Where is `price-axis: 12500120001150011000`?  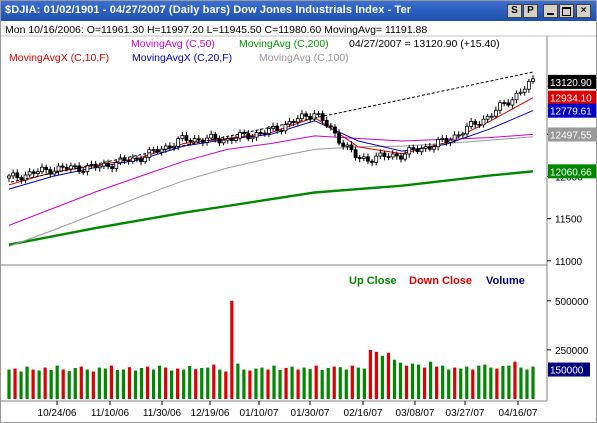
price-axis: 12500120001150011000 is located at coordinates (565, 199).